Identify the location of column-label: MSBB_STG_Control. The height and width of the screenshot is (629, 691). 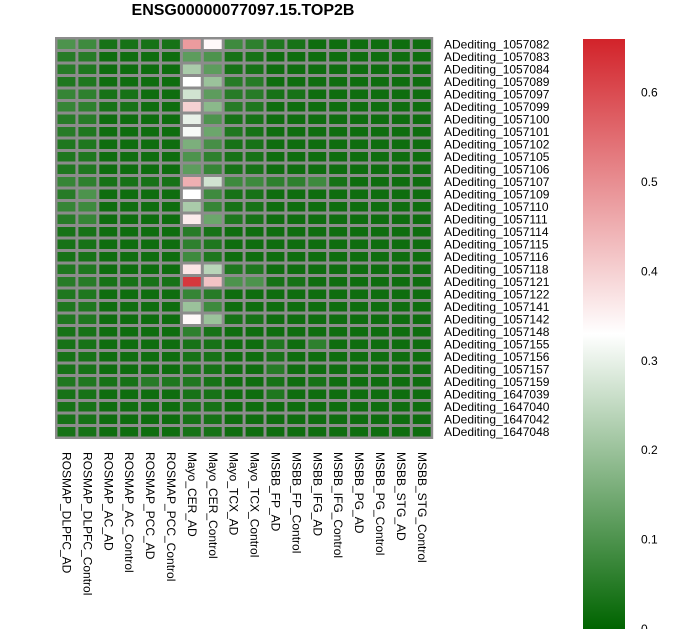
(422, 507).